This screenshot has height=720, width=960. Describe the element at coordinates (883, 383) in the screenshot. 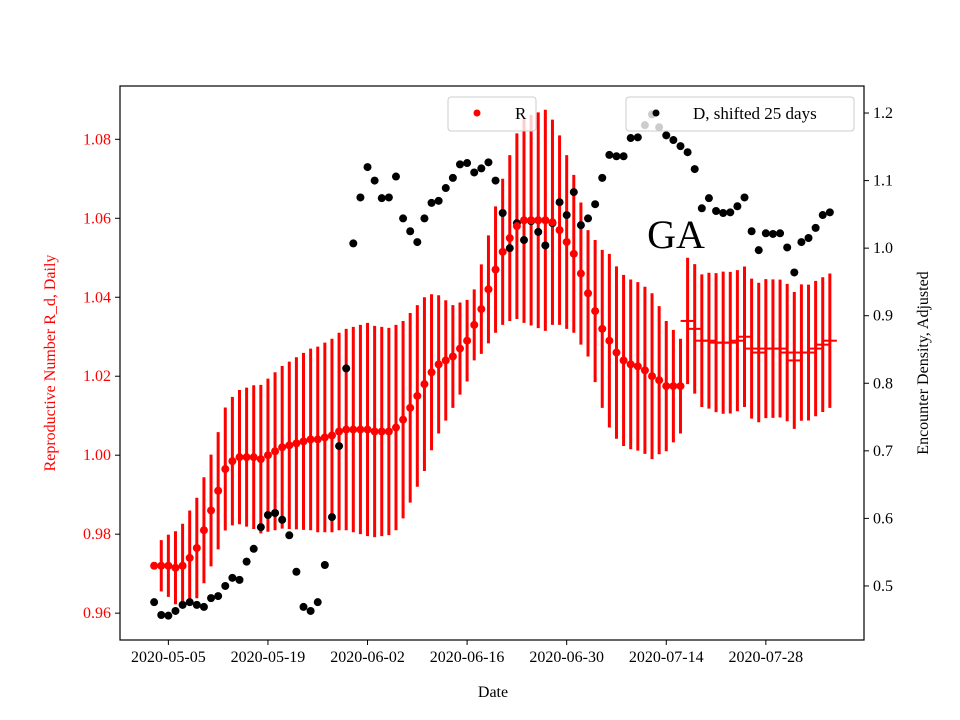

I see `right-y-tick-label: 0.8` at that location.